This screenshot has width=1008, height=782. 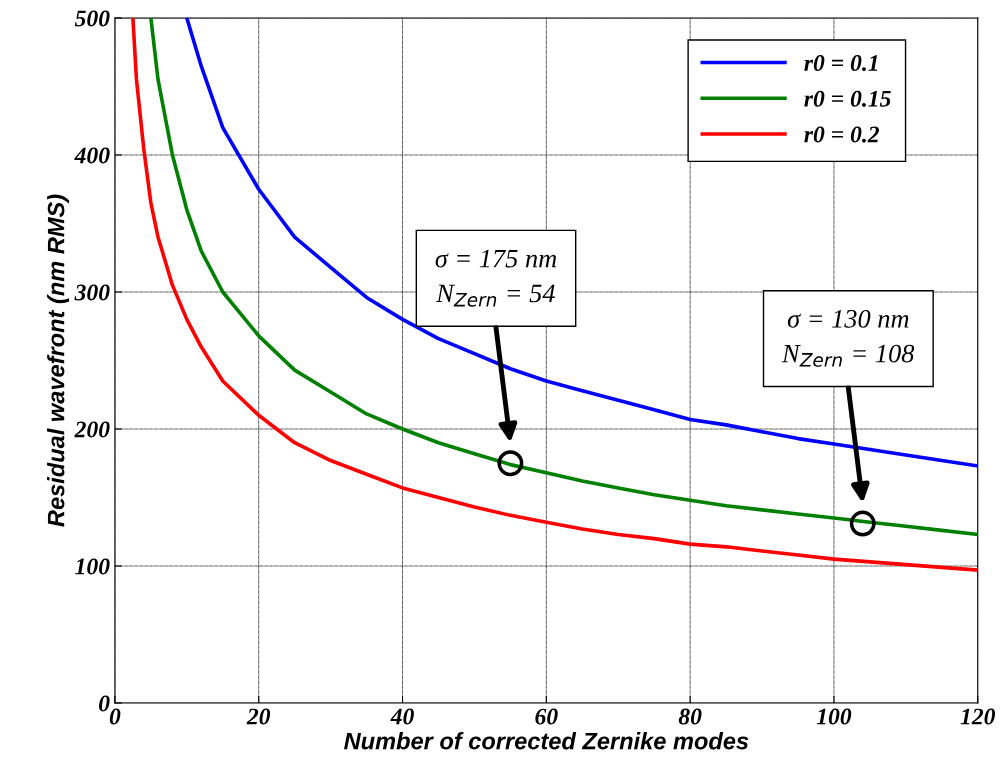 What do you see at coordinates (546, 716) in the screenshot?
I see `x-tick-label: 60` at bounding box center [546, 716].